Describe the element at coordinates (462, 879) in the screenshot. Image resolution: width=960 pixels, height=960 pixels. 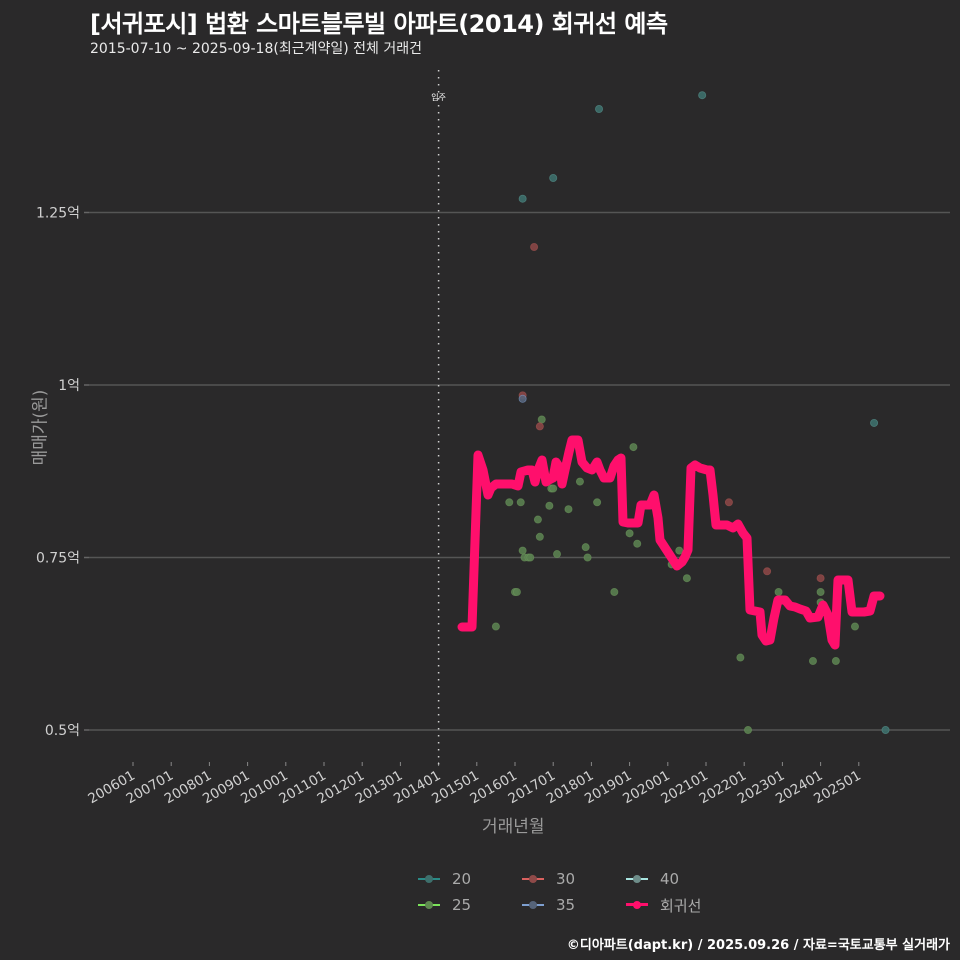
I see `legend-label: 20` at that location.